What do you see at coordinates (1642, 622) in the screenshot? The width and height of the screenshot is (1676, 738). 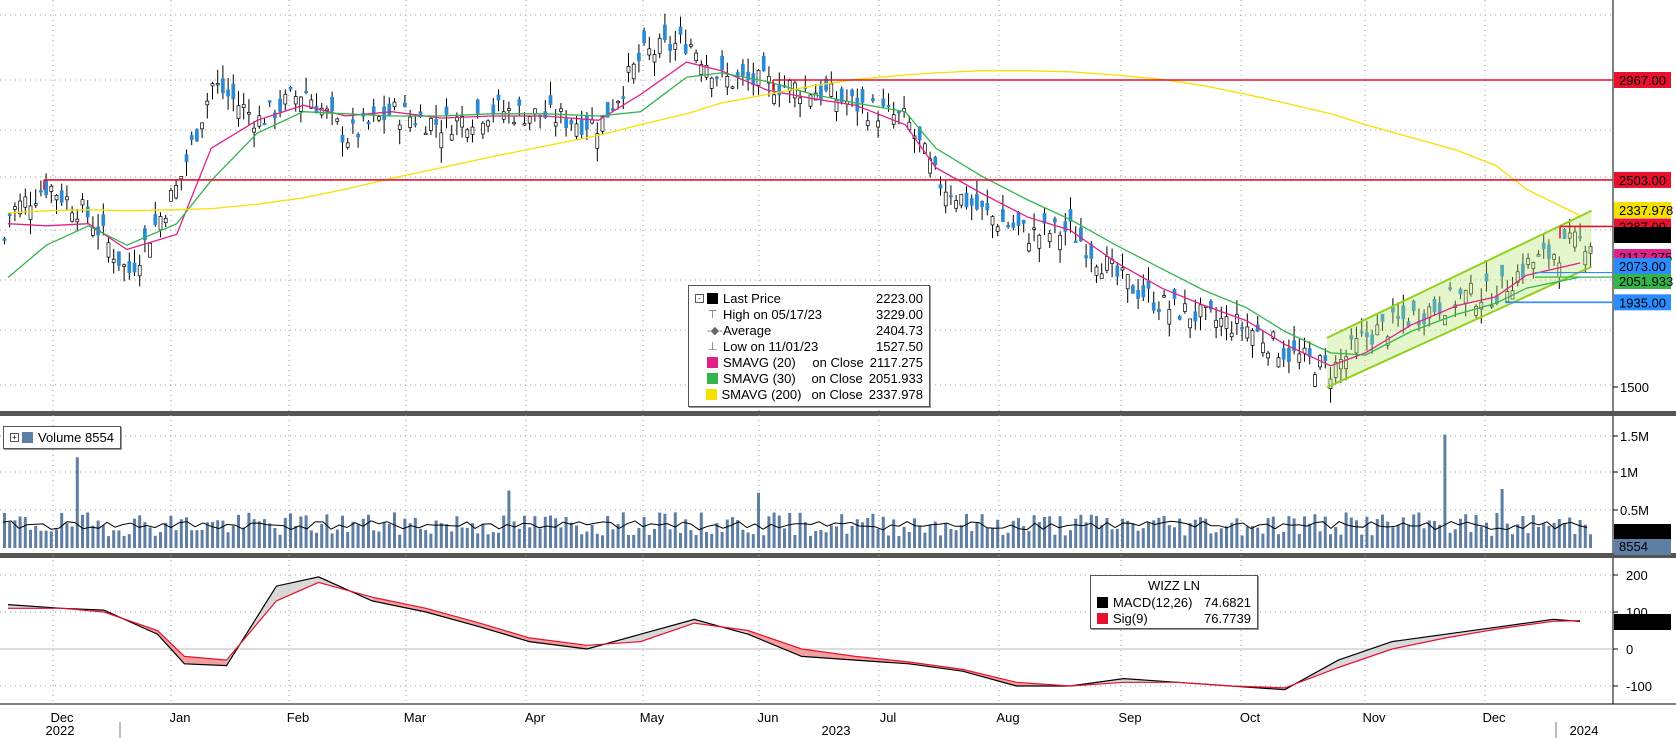 I see `macd-tag-box` at bounding box center [1642, 622].